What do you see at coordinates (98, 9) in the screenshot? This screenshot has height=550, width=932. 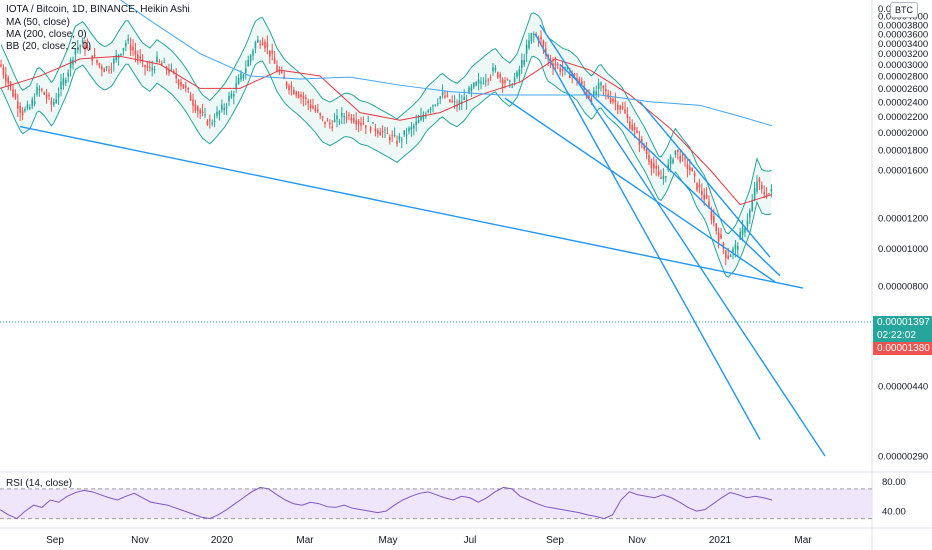 I see `symbol-title: IOTA / Bitcoin, 1D, BINANCE, Heikin Ashi` at bounding box center [98, 9].